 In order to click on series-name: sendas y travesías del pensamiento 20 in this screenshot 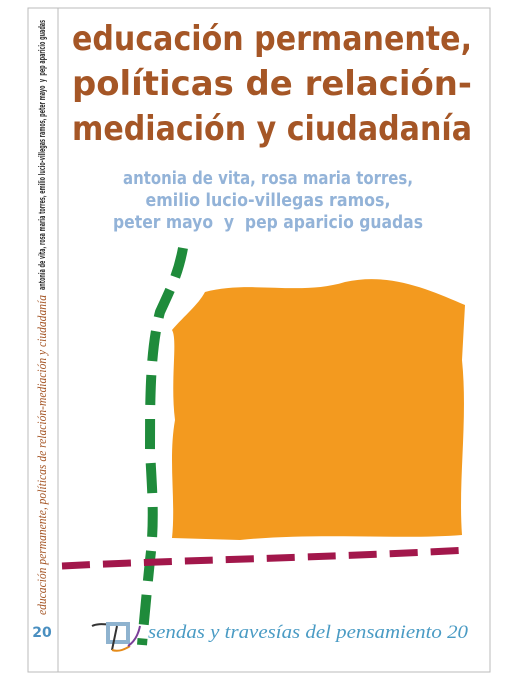, I will do `click(308, 632)`.